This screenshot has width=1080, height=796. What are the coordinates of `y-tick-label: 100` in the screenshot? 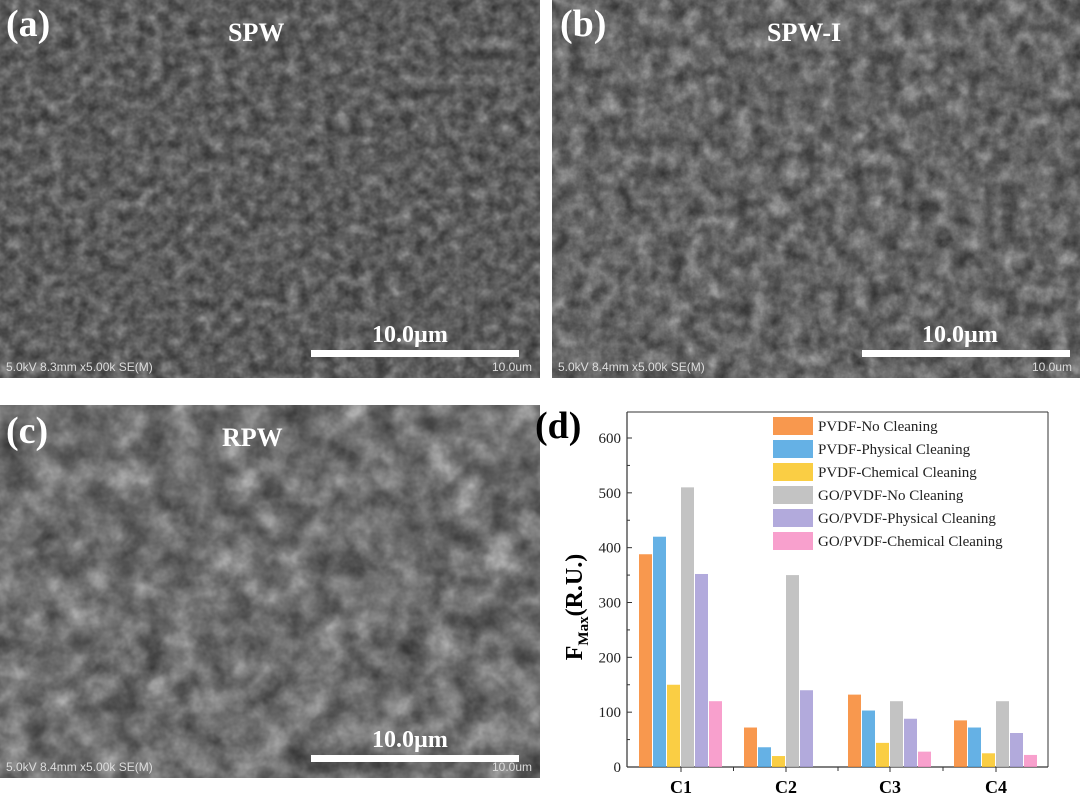 It's located at (610, 713).